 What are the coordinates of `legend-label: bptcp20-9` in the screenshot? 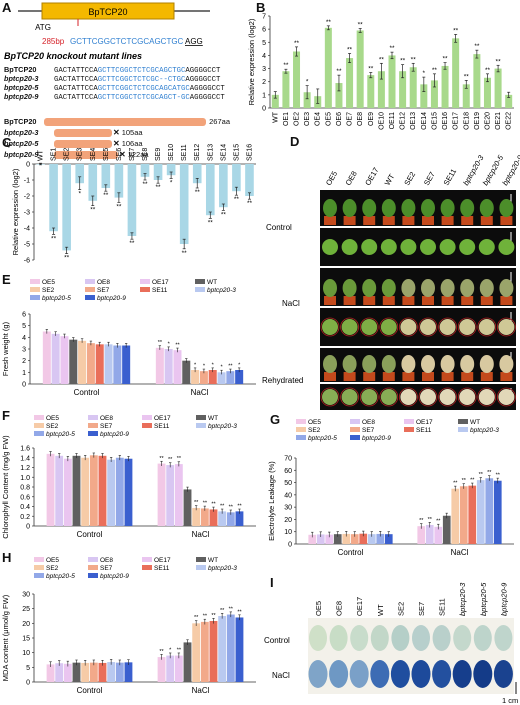 It's located at (111, 298).